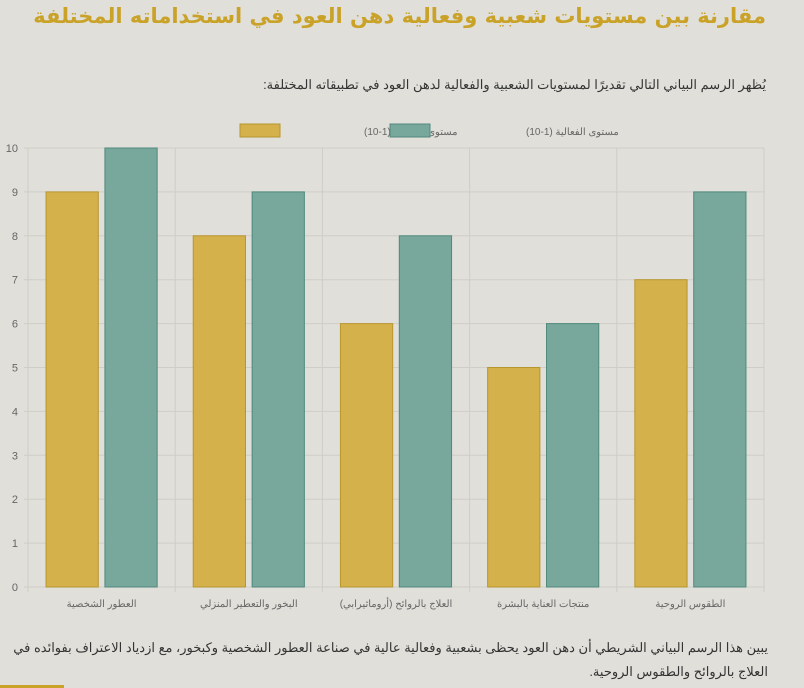 This screenshot has height=688, width=804. I want to click on accent-bar, so click(32, 686).